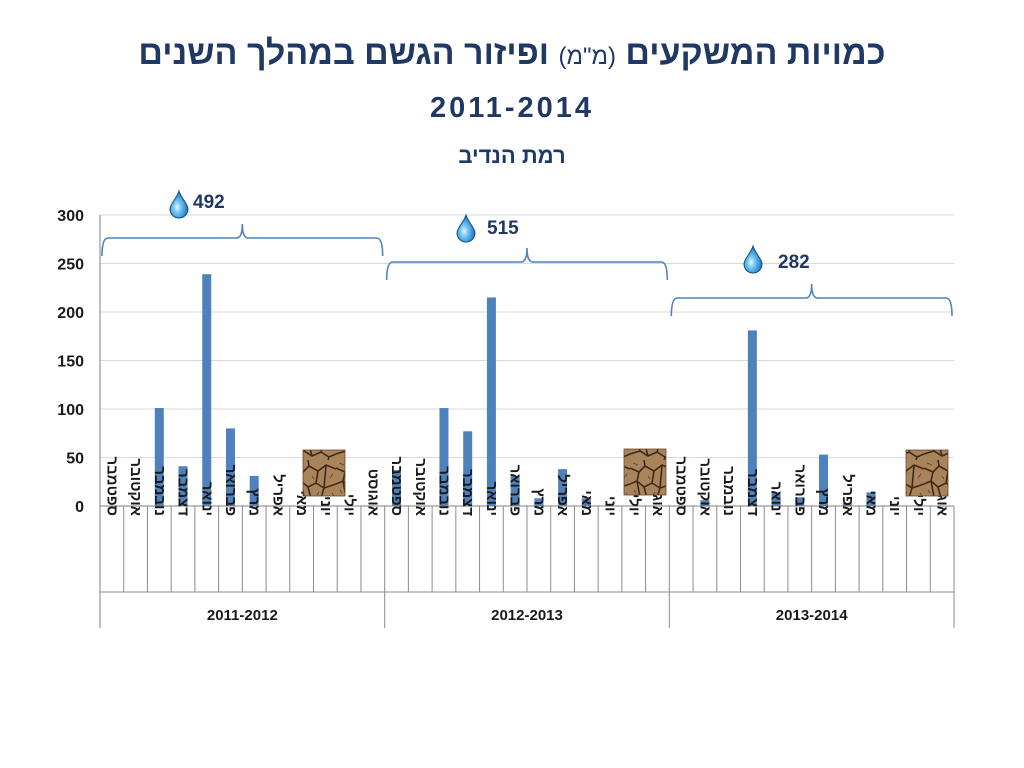 The image size is (1024, 768). I want to click on y-tick-label: 200, so click(70, 313).